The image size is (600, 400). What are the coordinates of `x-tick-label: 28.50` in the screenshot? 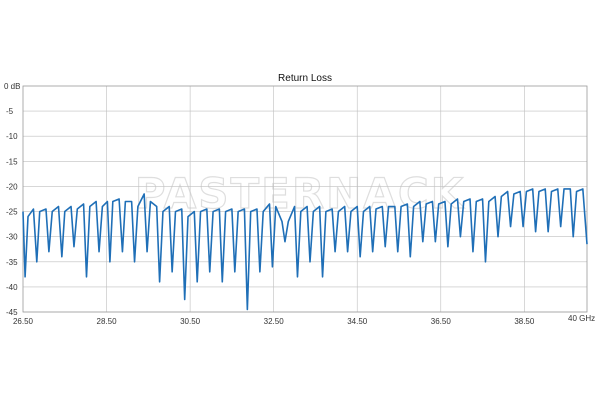 It's located at (107, 321).